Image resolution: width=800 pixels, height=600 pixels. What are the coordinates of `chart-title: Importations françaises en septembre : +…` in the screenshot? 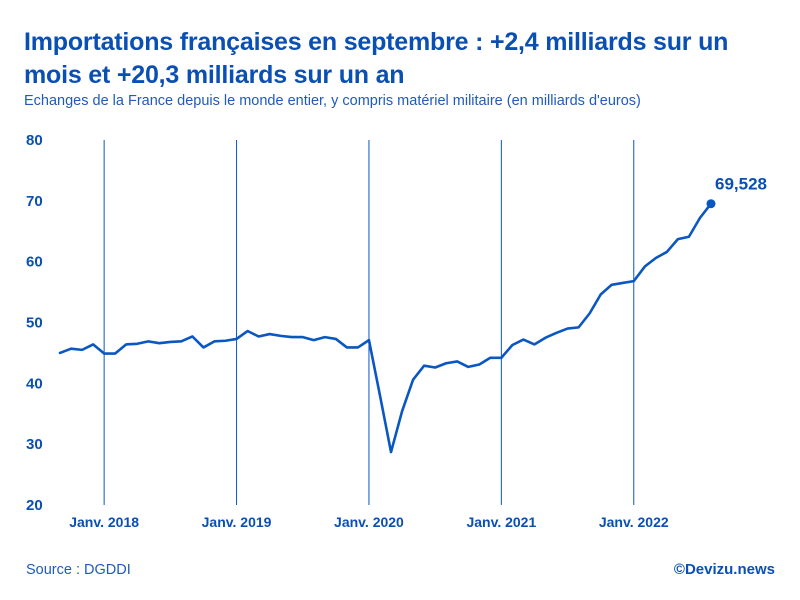 It's located at (376, 58).